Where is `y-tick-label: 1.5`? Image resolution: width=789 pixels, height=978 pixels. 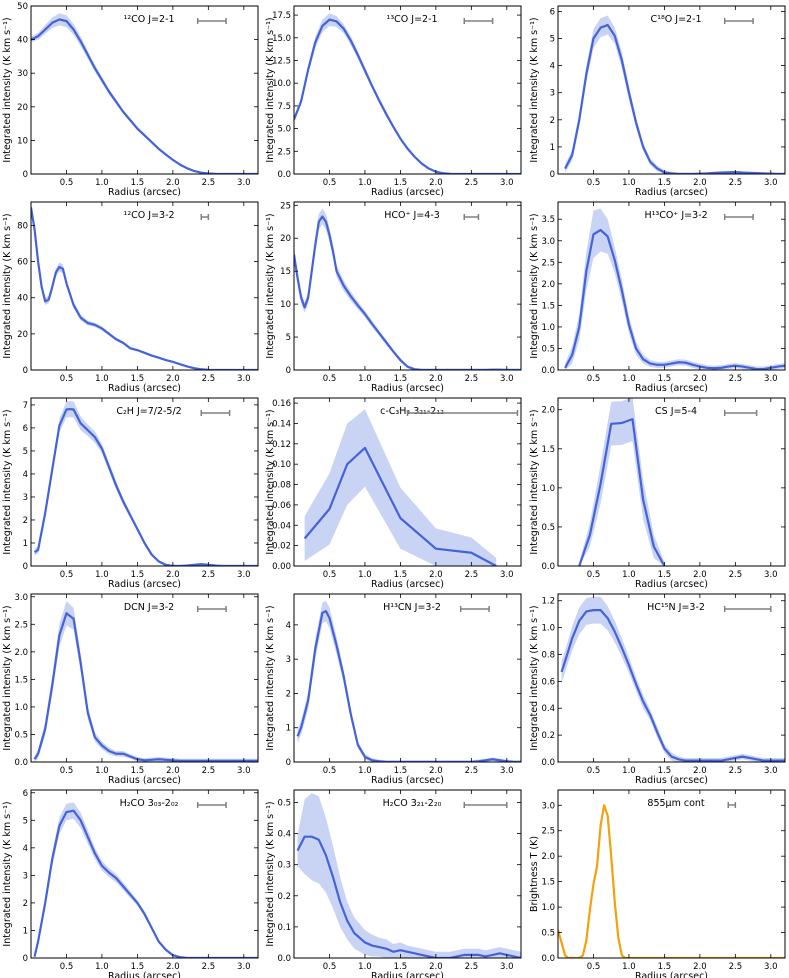 y-tick-label: 1.5 is located at coordinates (548, 450).